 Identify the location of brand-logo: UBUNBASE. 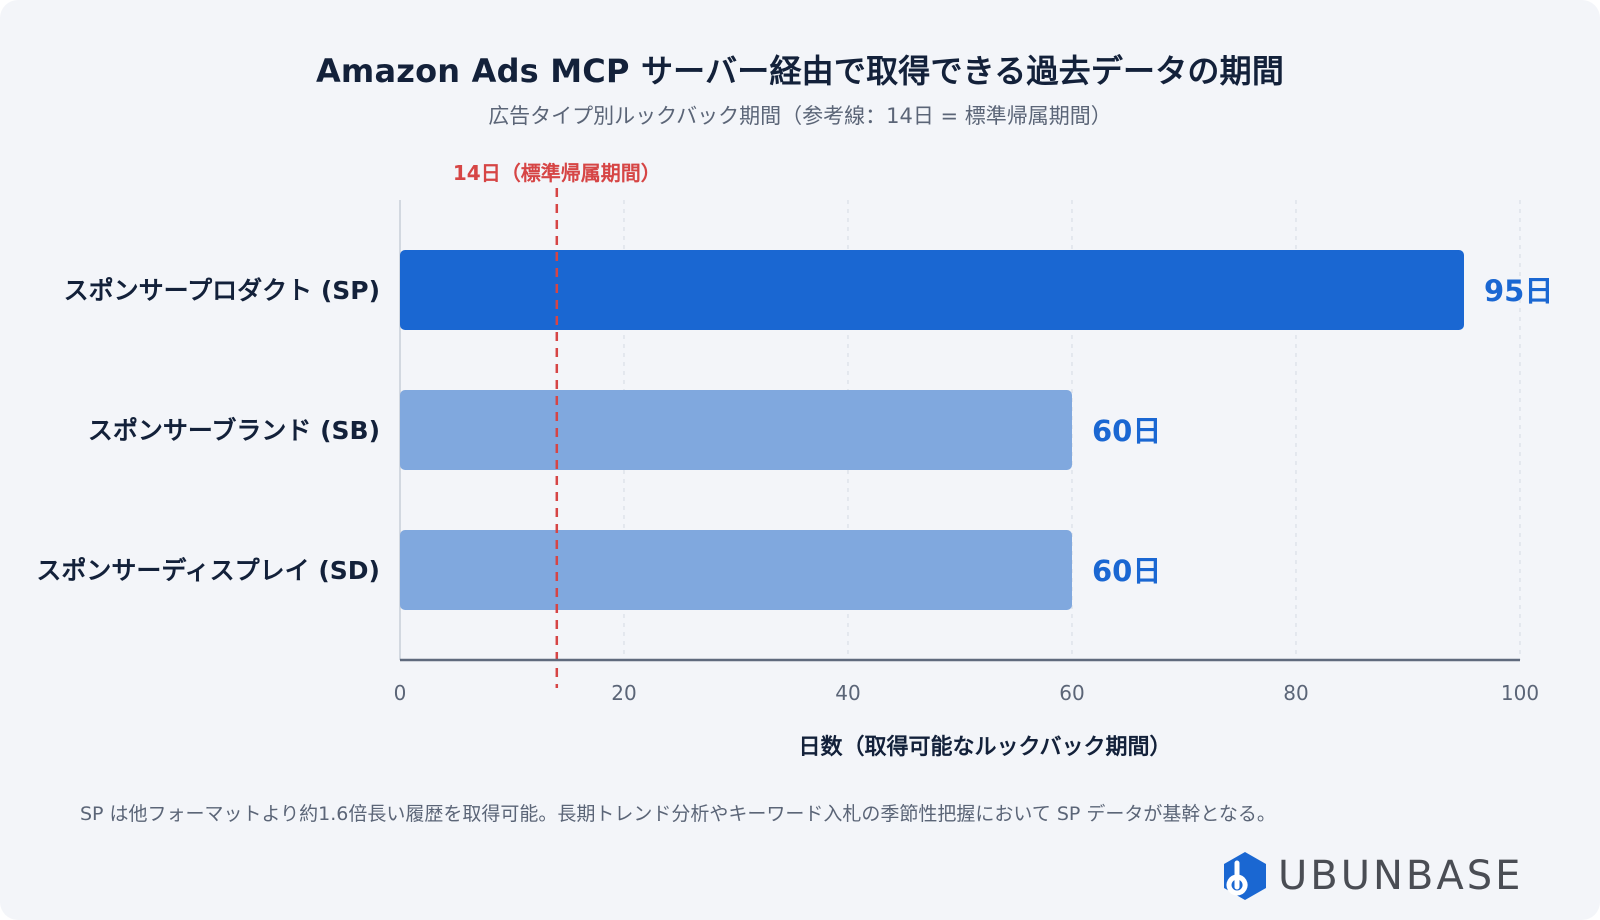
(1372, 876).